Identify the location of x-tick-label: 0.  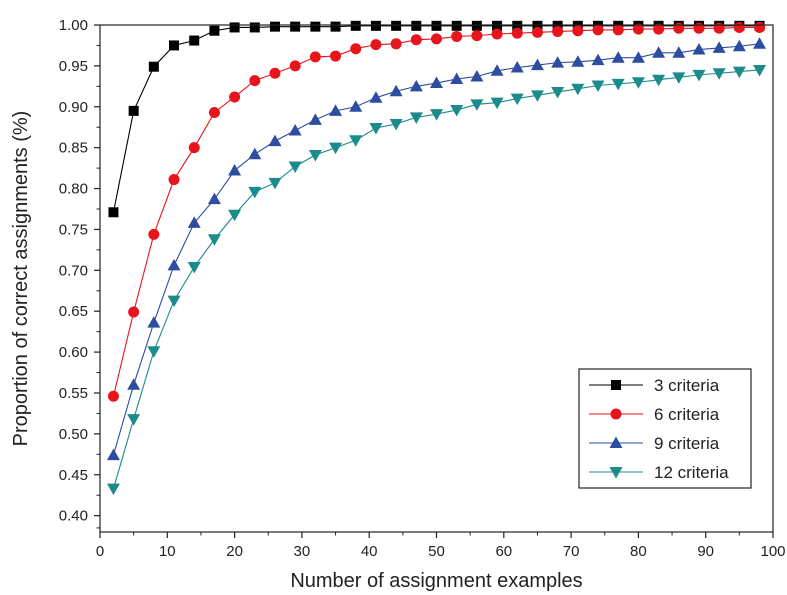
(100, 551).